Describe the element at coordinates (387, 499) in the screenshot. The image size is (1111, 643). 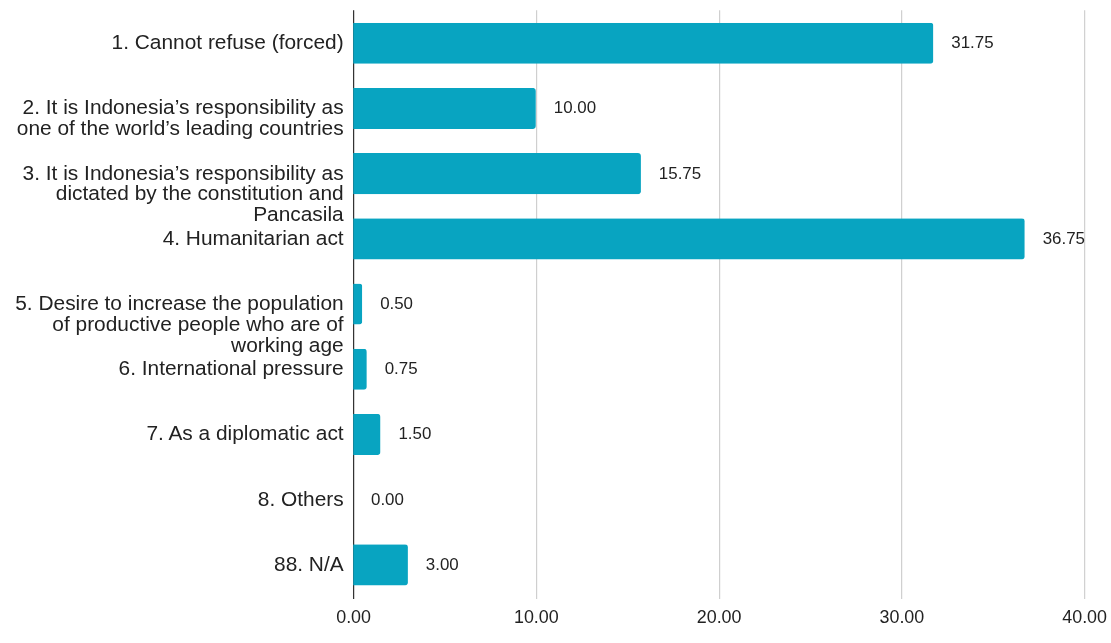
I see `data-label: 0.00` at that location.